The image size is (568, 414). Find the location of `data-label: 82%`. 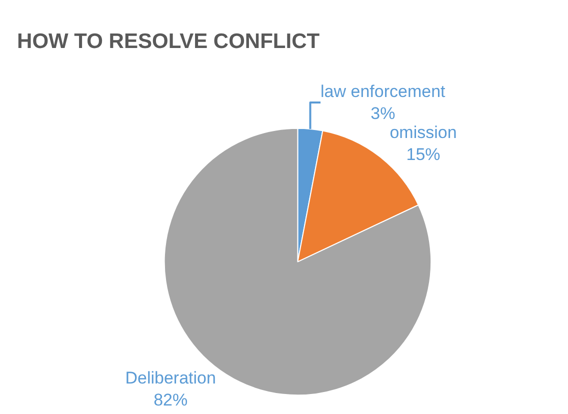

data-label: 82% is located at coordinates (171, 400).